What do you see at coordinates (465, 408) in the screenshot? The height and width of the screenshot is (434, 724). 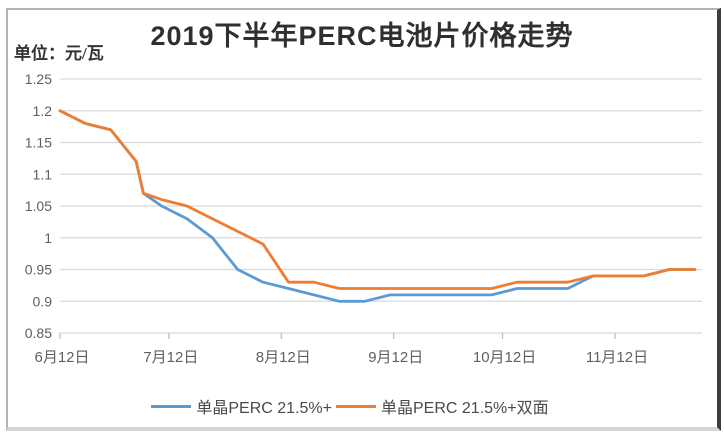 I see `legend-label-bifacial-perc: 单晶PERC 21.5%+双面` at bounding box center [465, 408].